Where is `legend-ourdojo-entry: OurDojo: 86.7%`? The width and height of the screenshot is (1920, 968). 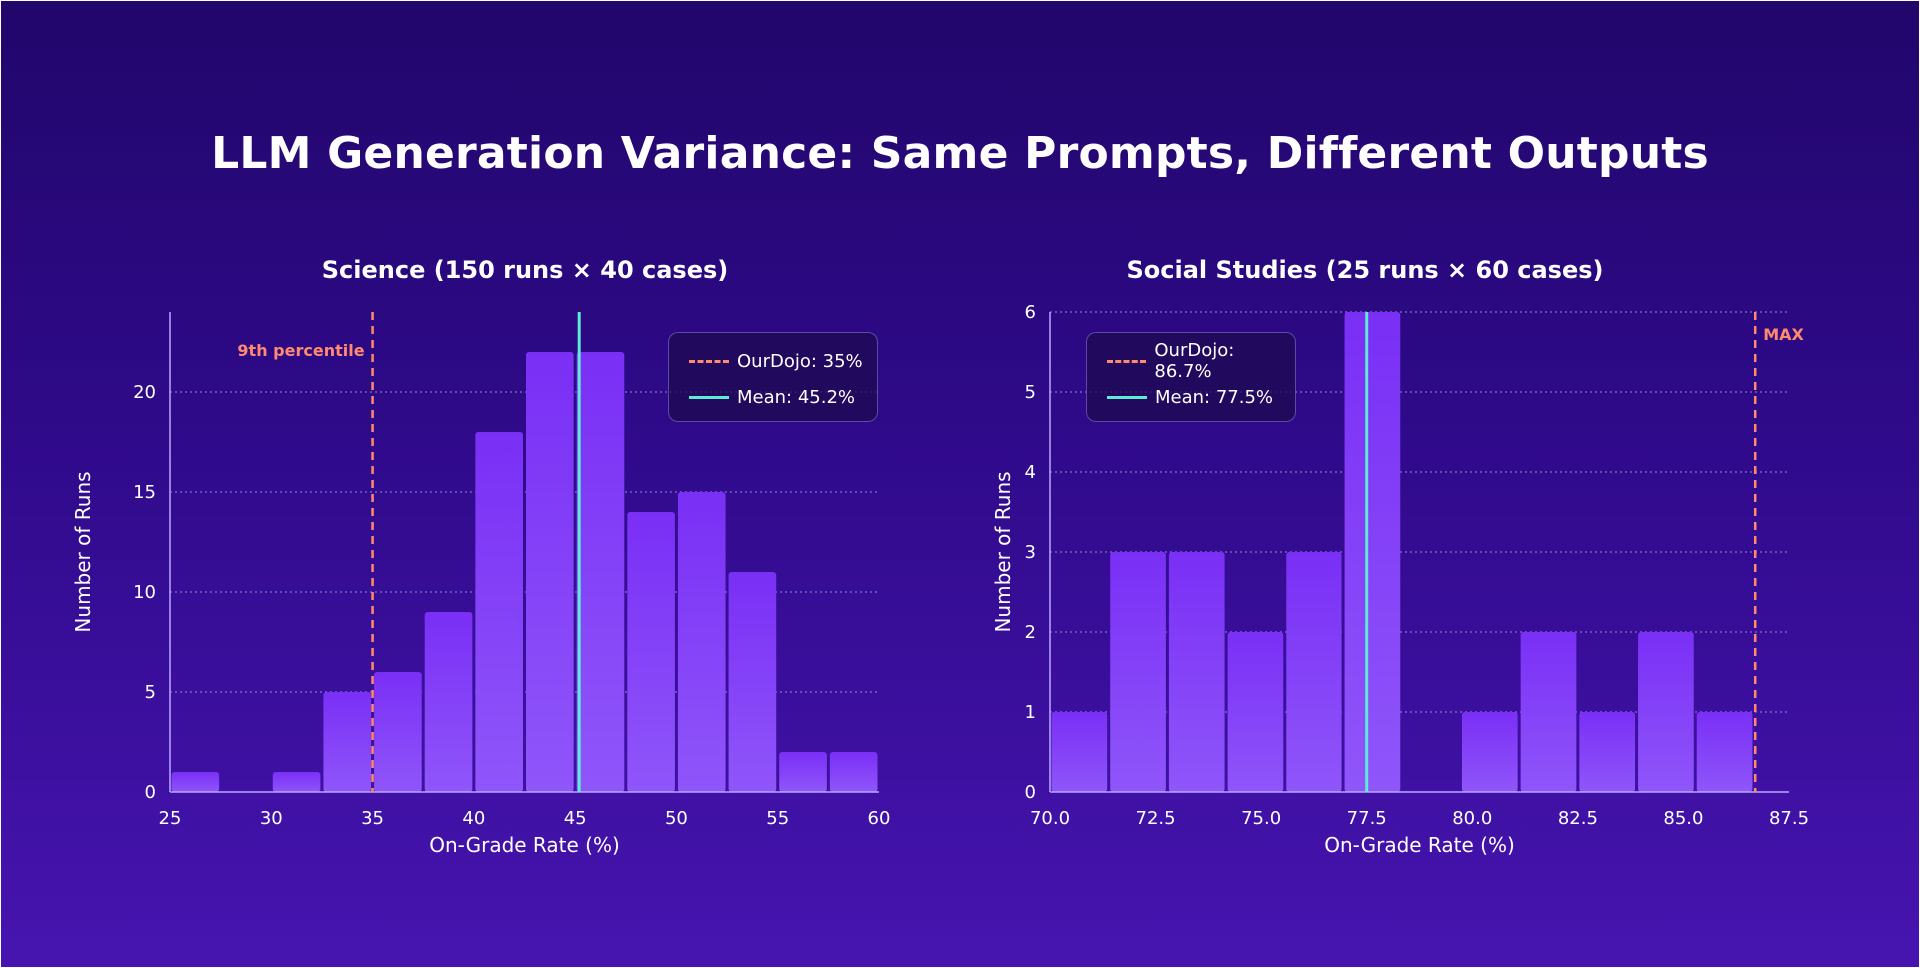
legend-ourdojo-entry: OurDojo: 86.7% is located at coordinates (1201, 361).